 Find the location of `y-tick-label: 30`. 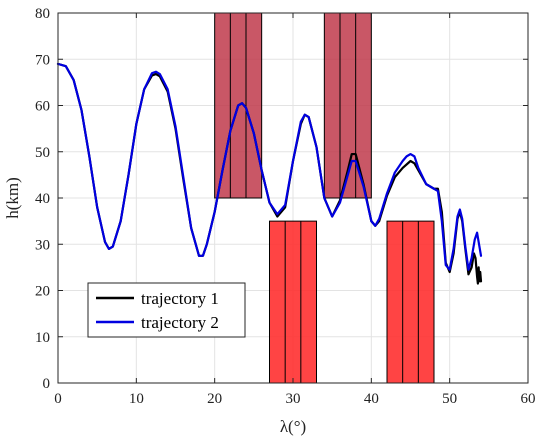

y-tick-label: 30 is located at coordinates (42, 245).